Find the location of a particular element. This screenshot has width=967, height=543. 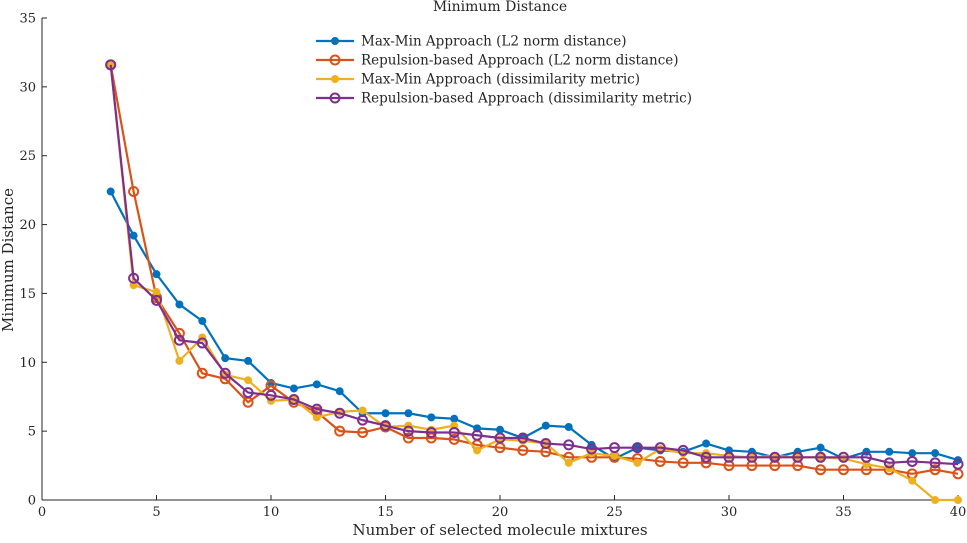

x-tick-label: 0 is located at coordinates (42, 512).